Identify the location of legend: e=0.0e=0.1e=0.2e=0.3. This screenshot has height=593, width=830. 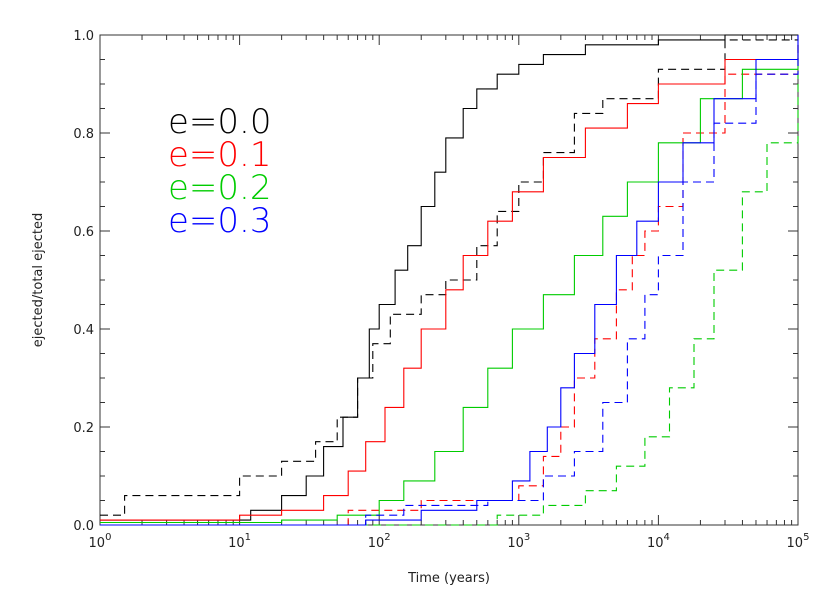
(219, 171).